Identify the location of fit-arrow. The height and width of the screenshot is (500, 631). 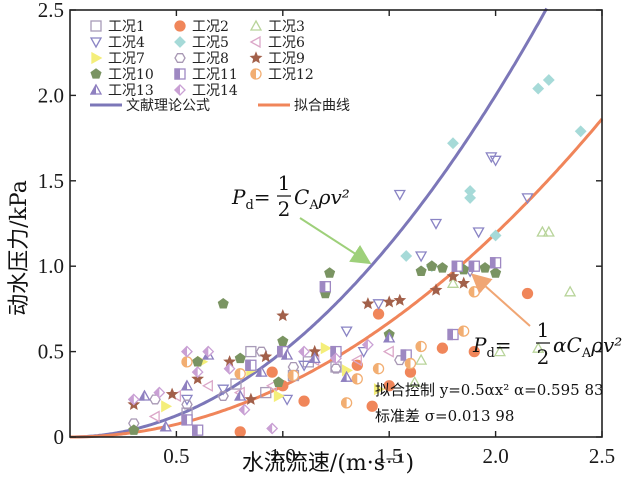
(501, 300).